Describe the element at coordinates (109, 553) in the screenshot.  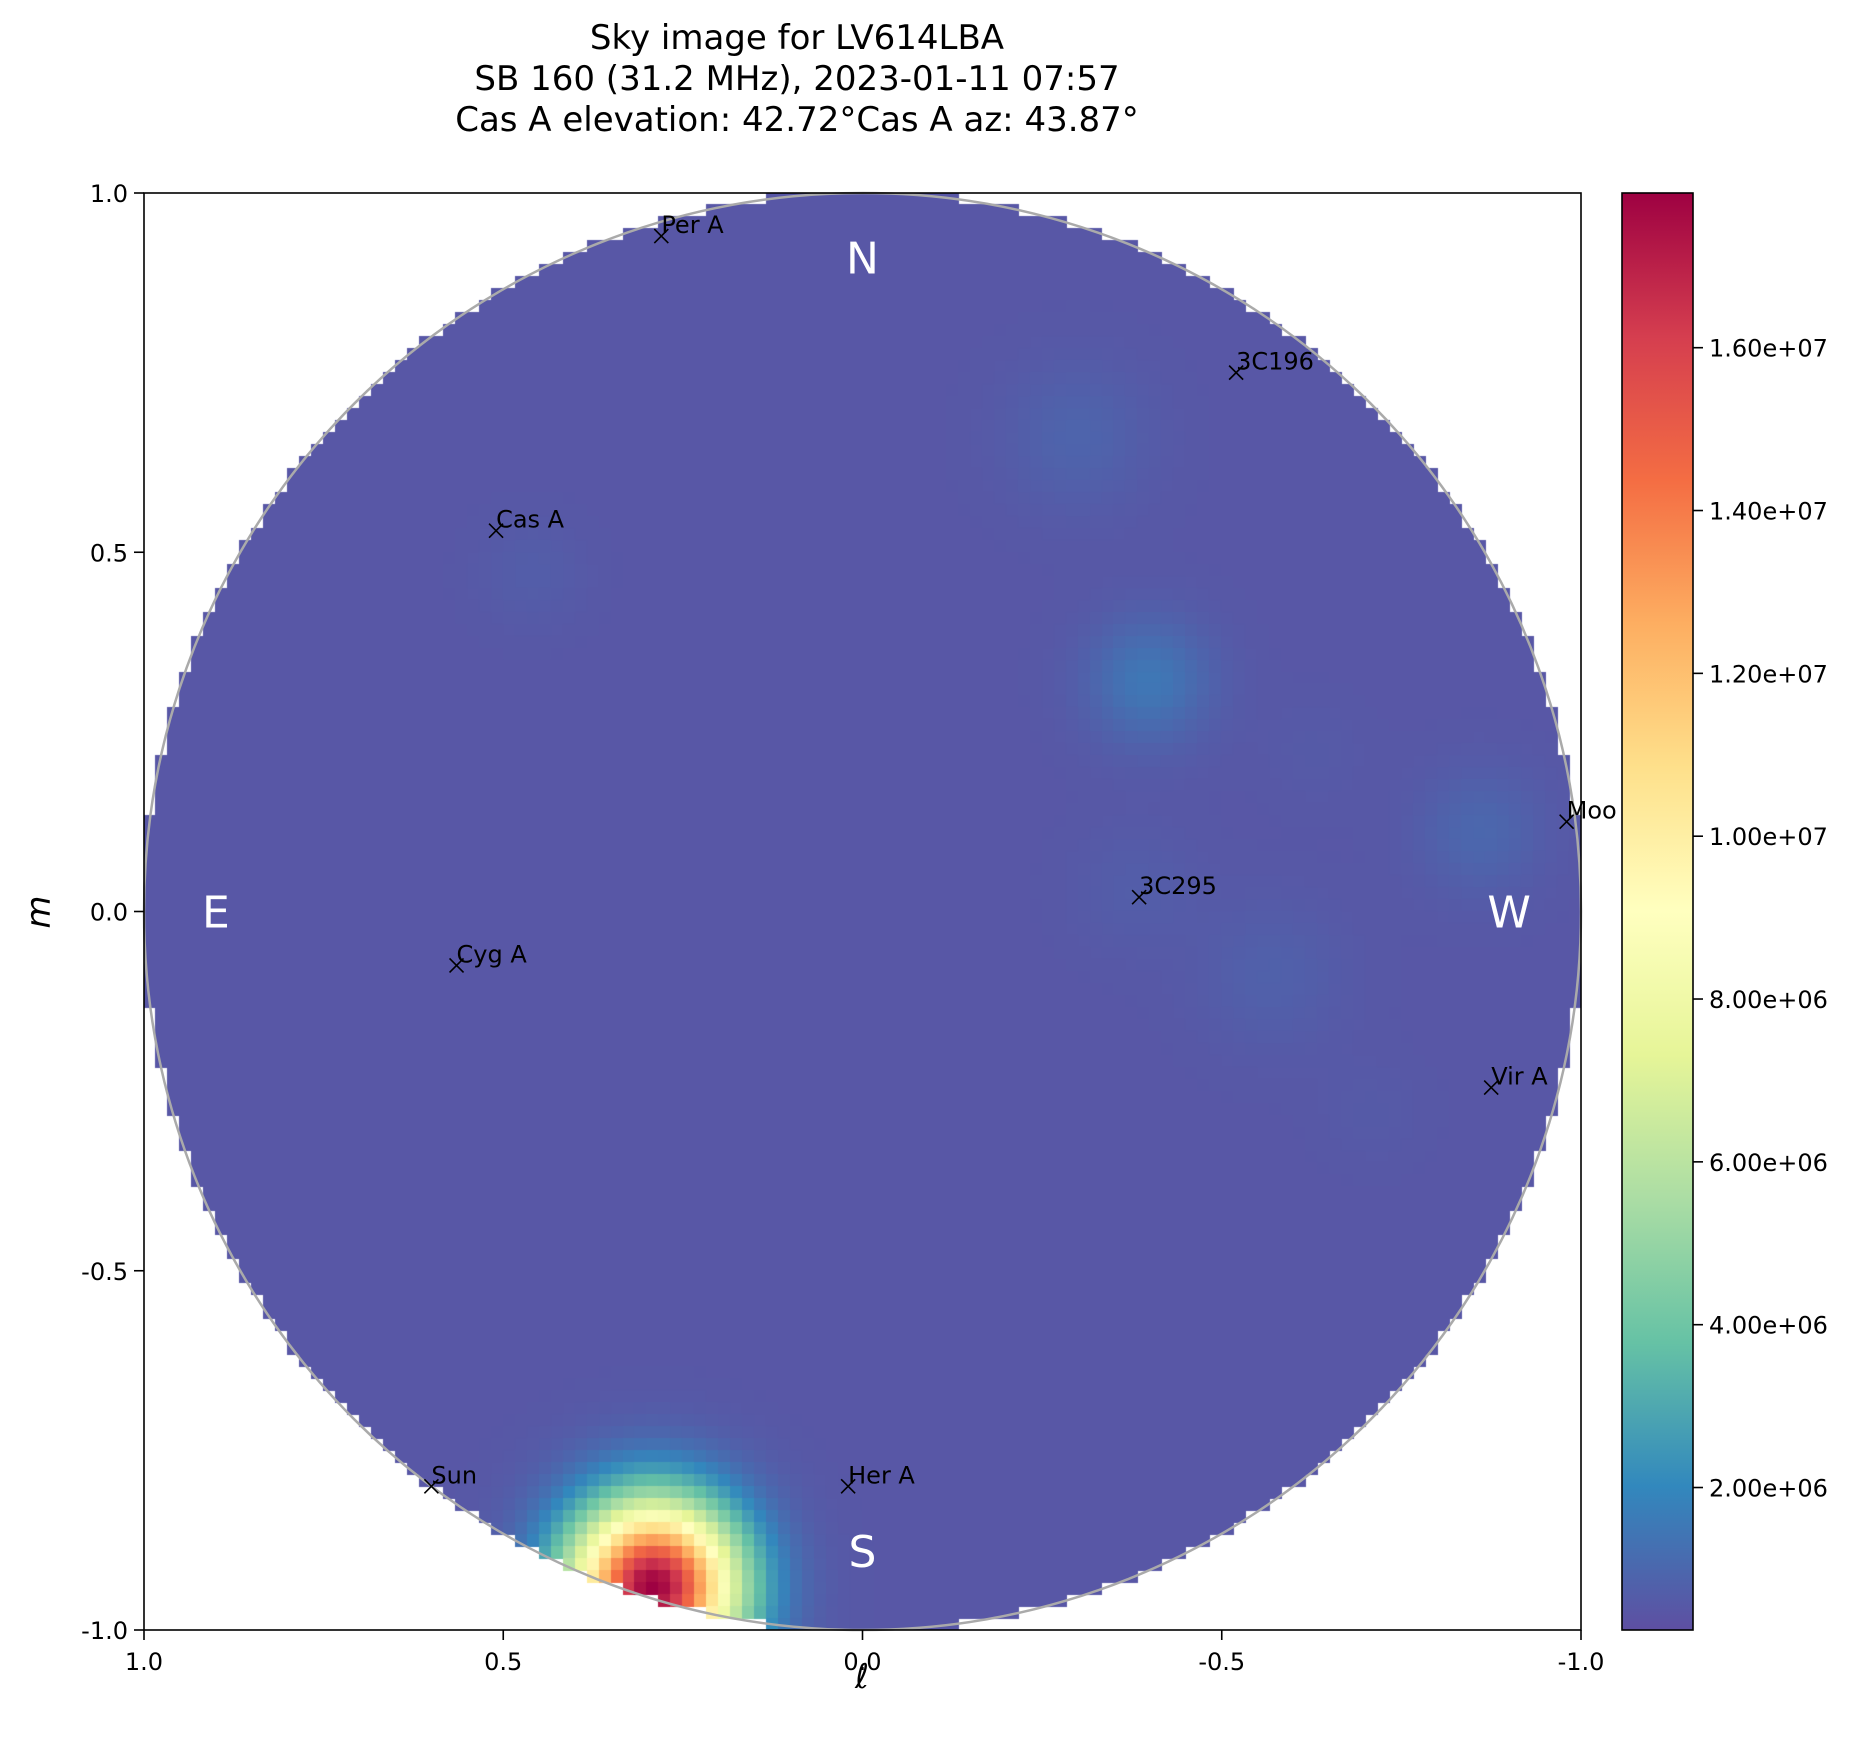
I see `y-tick-label: 0.5` at that location.